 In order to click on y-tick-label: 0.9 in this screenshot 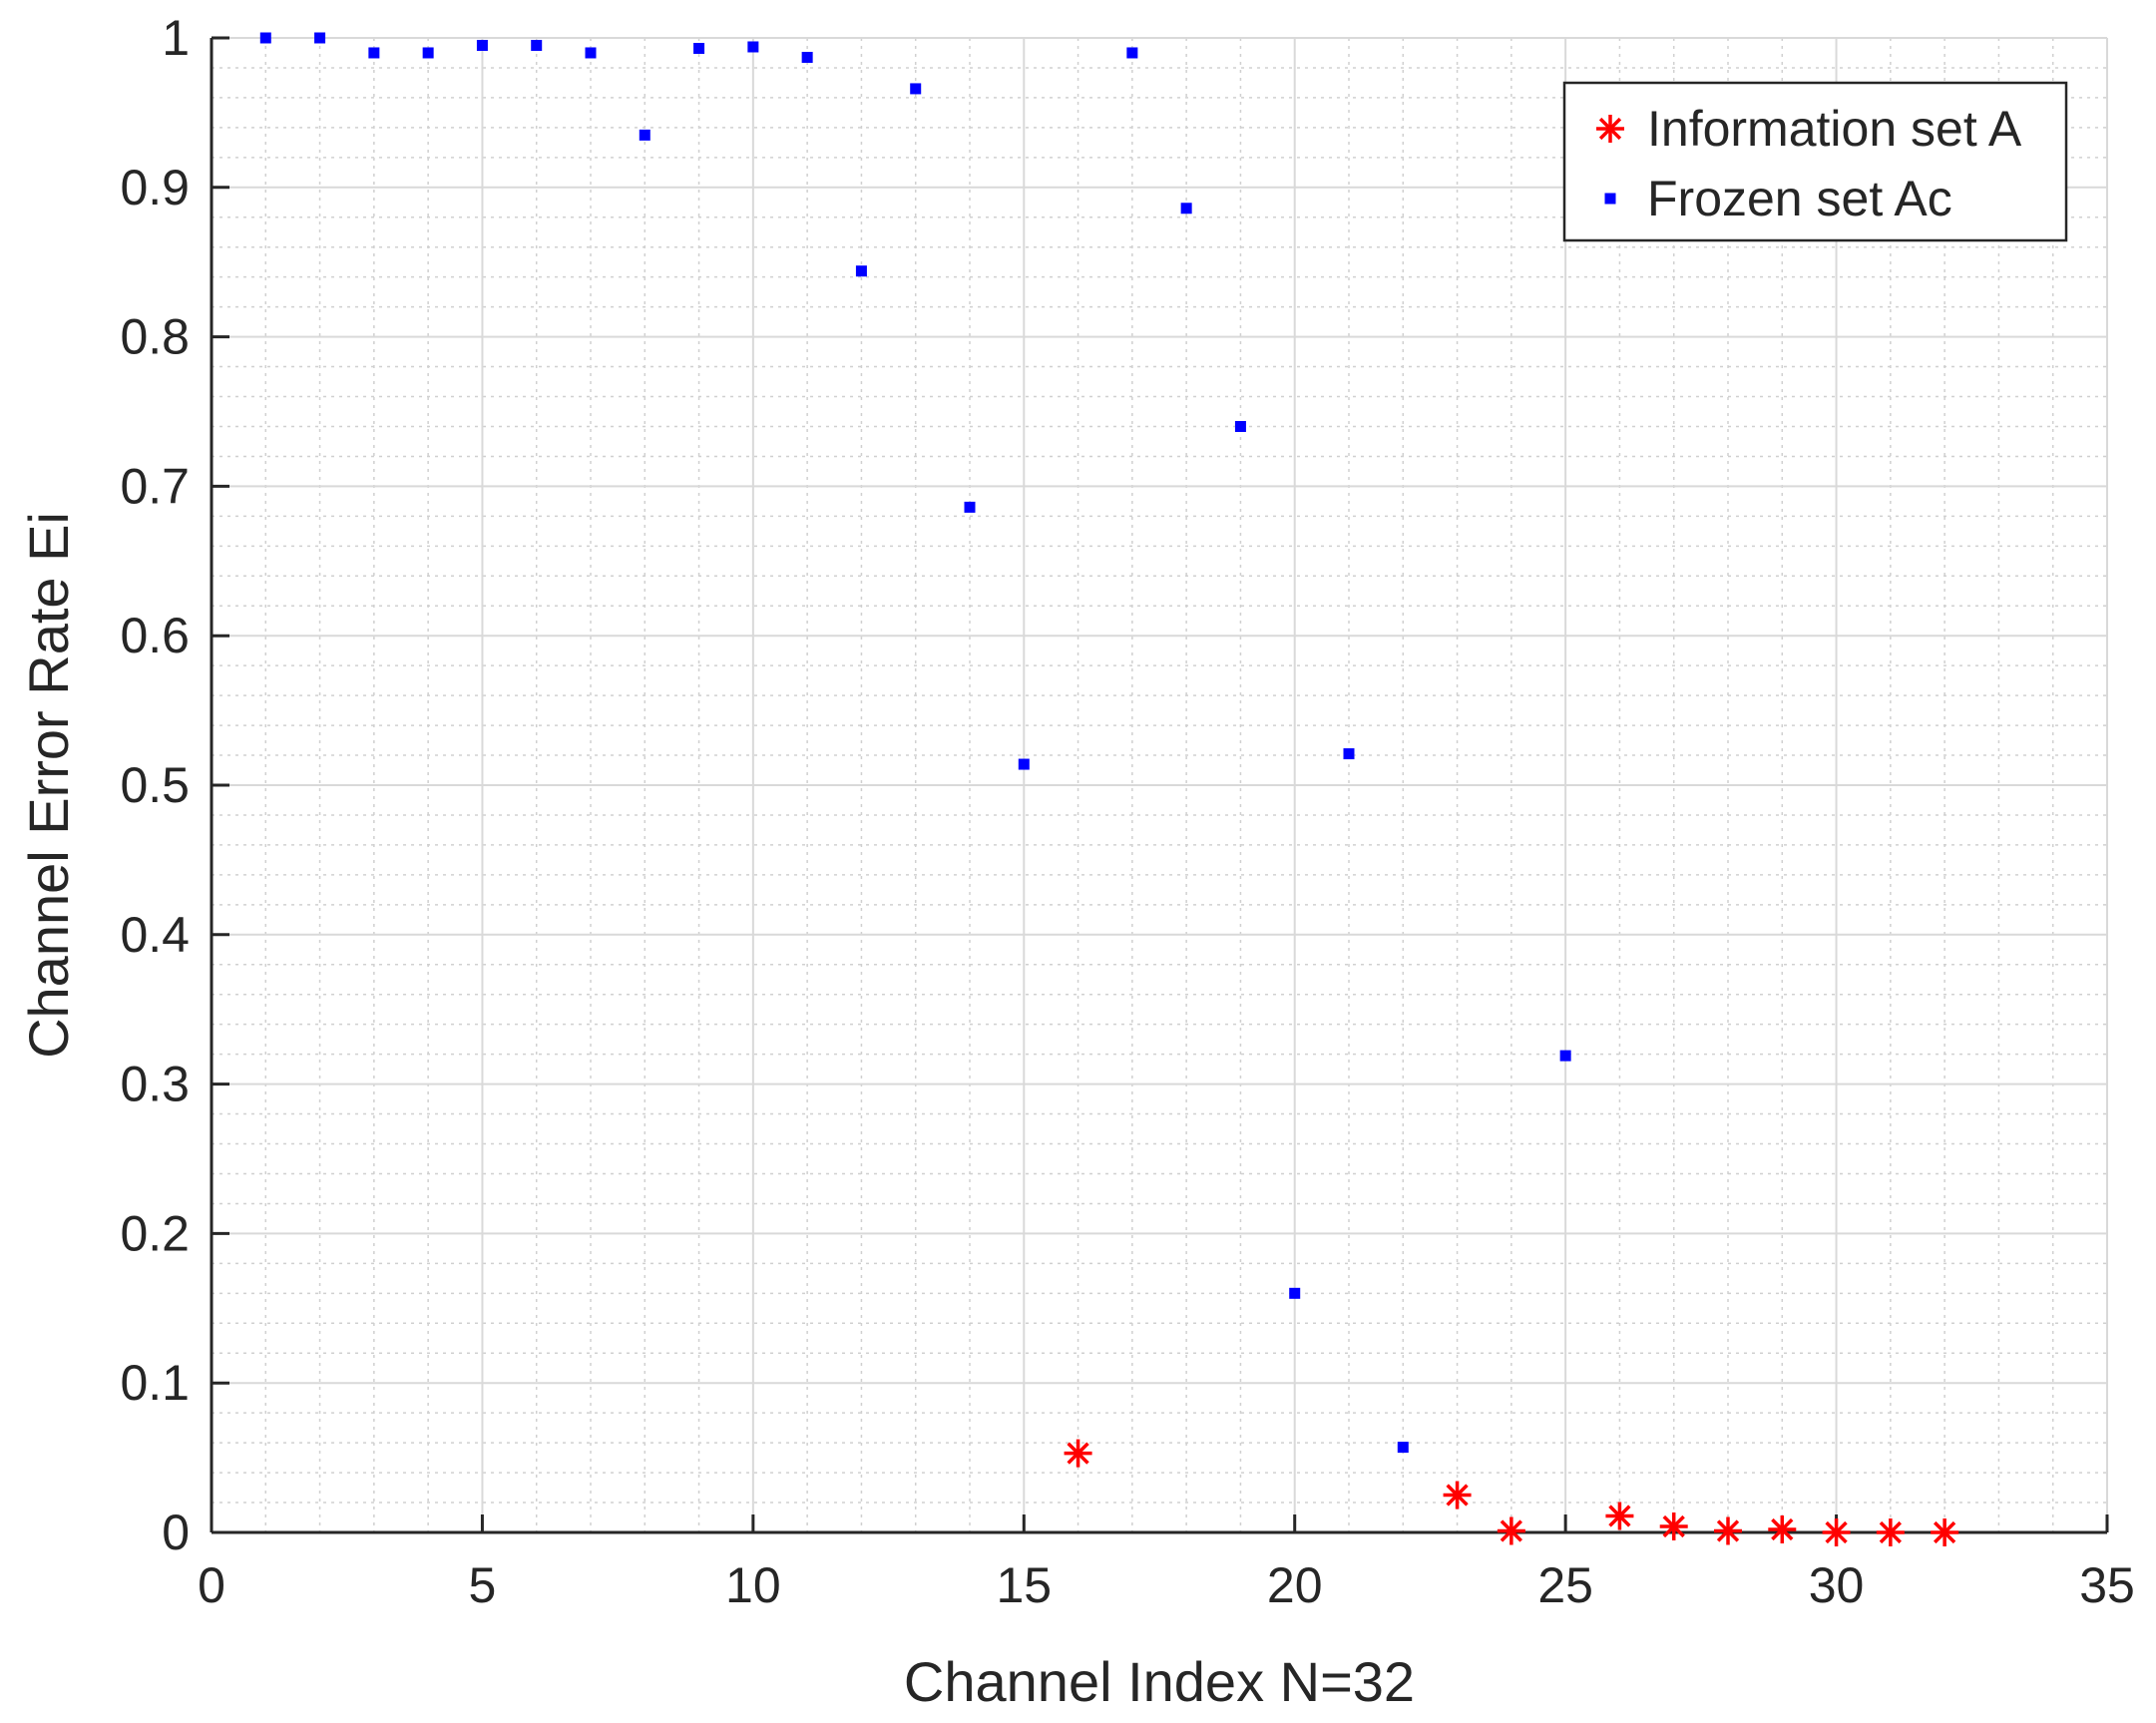, I will do `click(155, 187)`.